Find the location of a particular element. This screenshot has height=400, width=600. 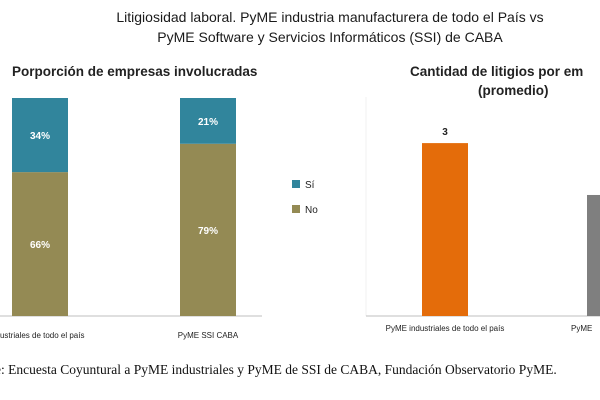

bar-value-label-1: 3 is located at coordinates (445, 132).